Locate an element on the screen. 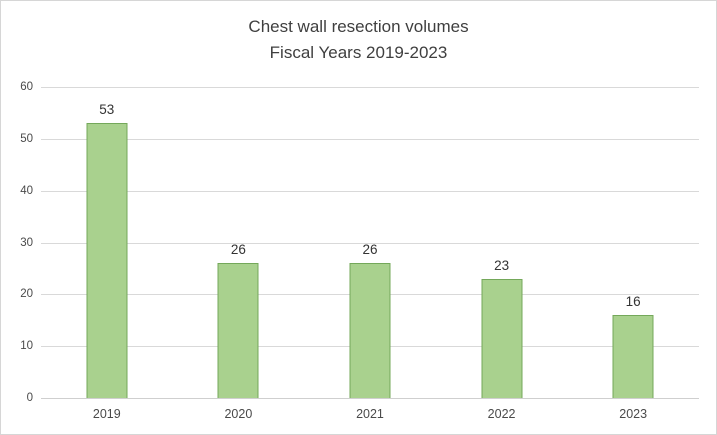 This screenshot has width=717, height=435. y-tick-label: 30 is located at coordinates (26, 242).